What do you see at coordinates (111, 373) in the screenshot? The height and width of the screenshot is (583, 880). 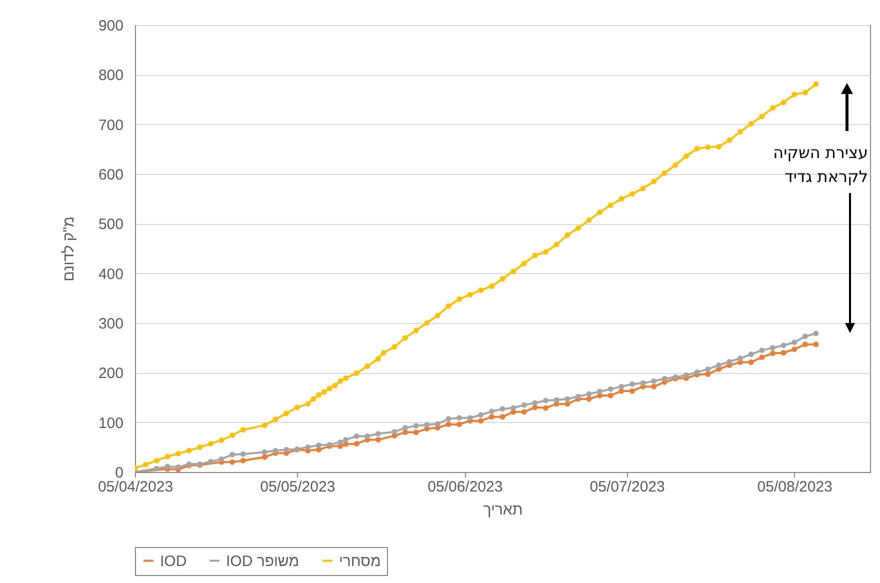 I see `y-tick-label: 200` at bounding box center [111, 373].